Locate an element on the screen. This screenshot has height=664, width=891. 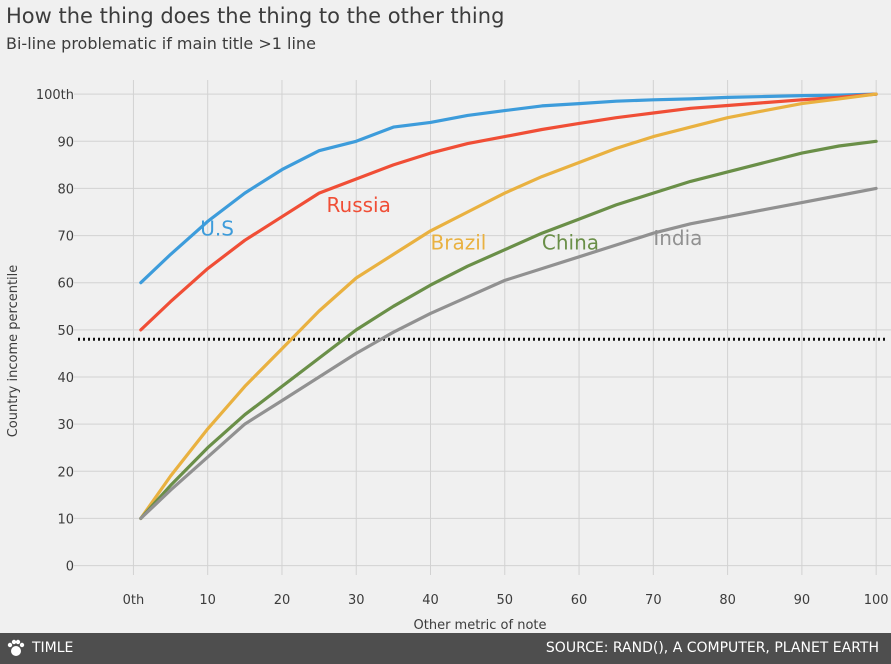
x-tick-label: 10 is located at coordinates (207, 600).